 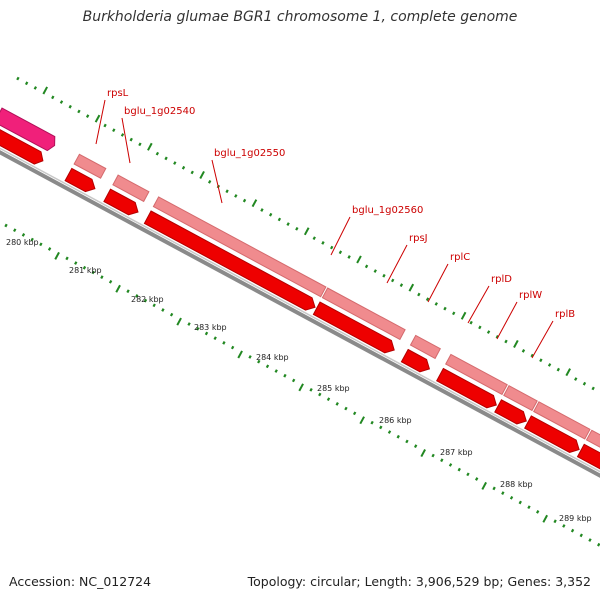 I want to click on scale-label: 280 kbp, so click(x=22, y=242).